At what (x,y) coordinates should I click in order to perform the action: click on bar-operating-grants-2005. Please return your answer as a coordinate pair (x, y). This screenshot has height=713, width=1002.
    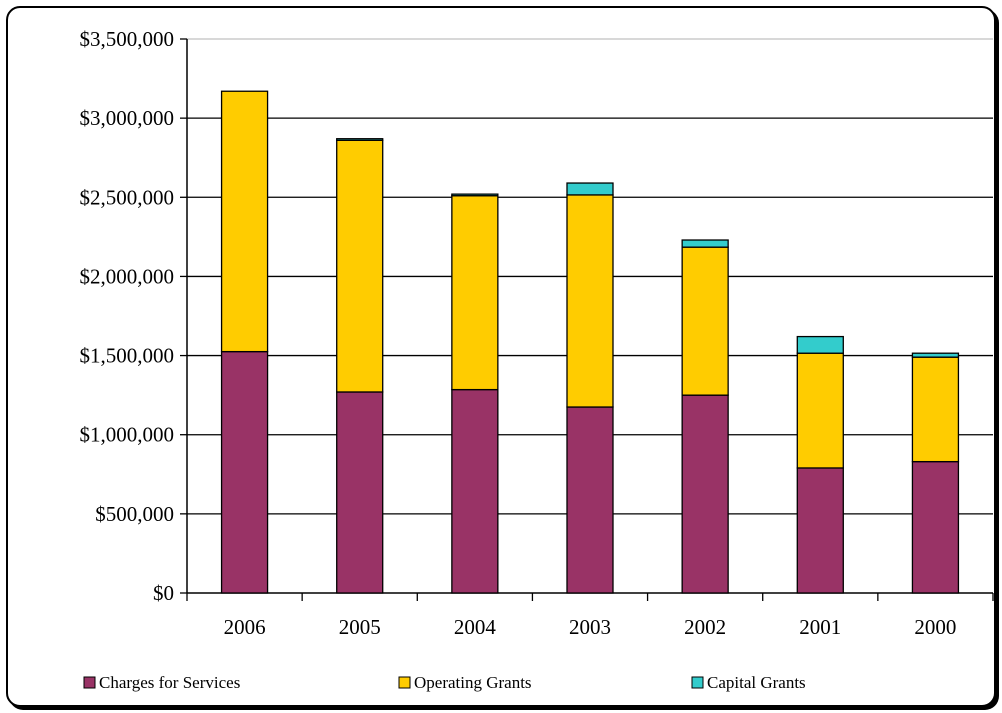
    Looking at the image, I should click on (360, 266).